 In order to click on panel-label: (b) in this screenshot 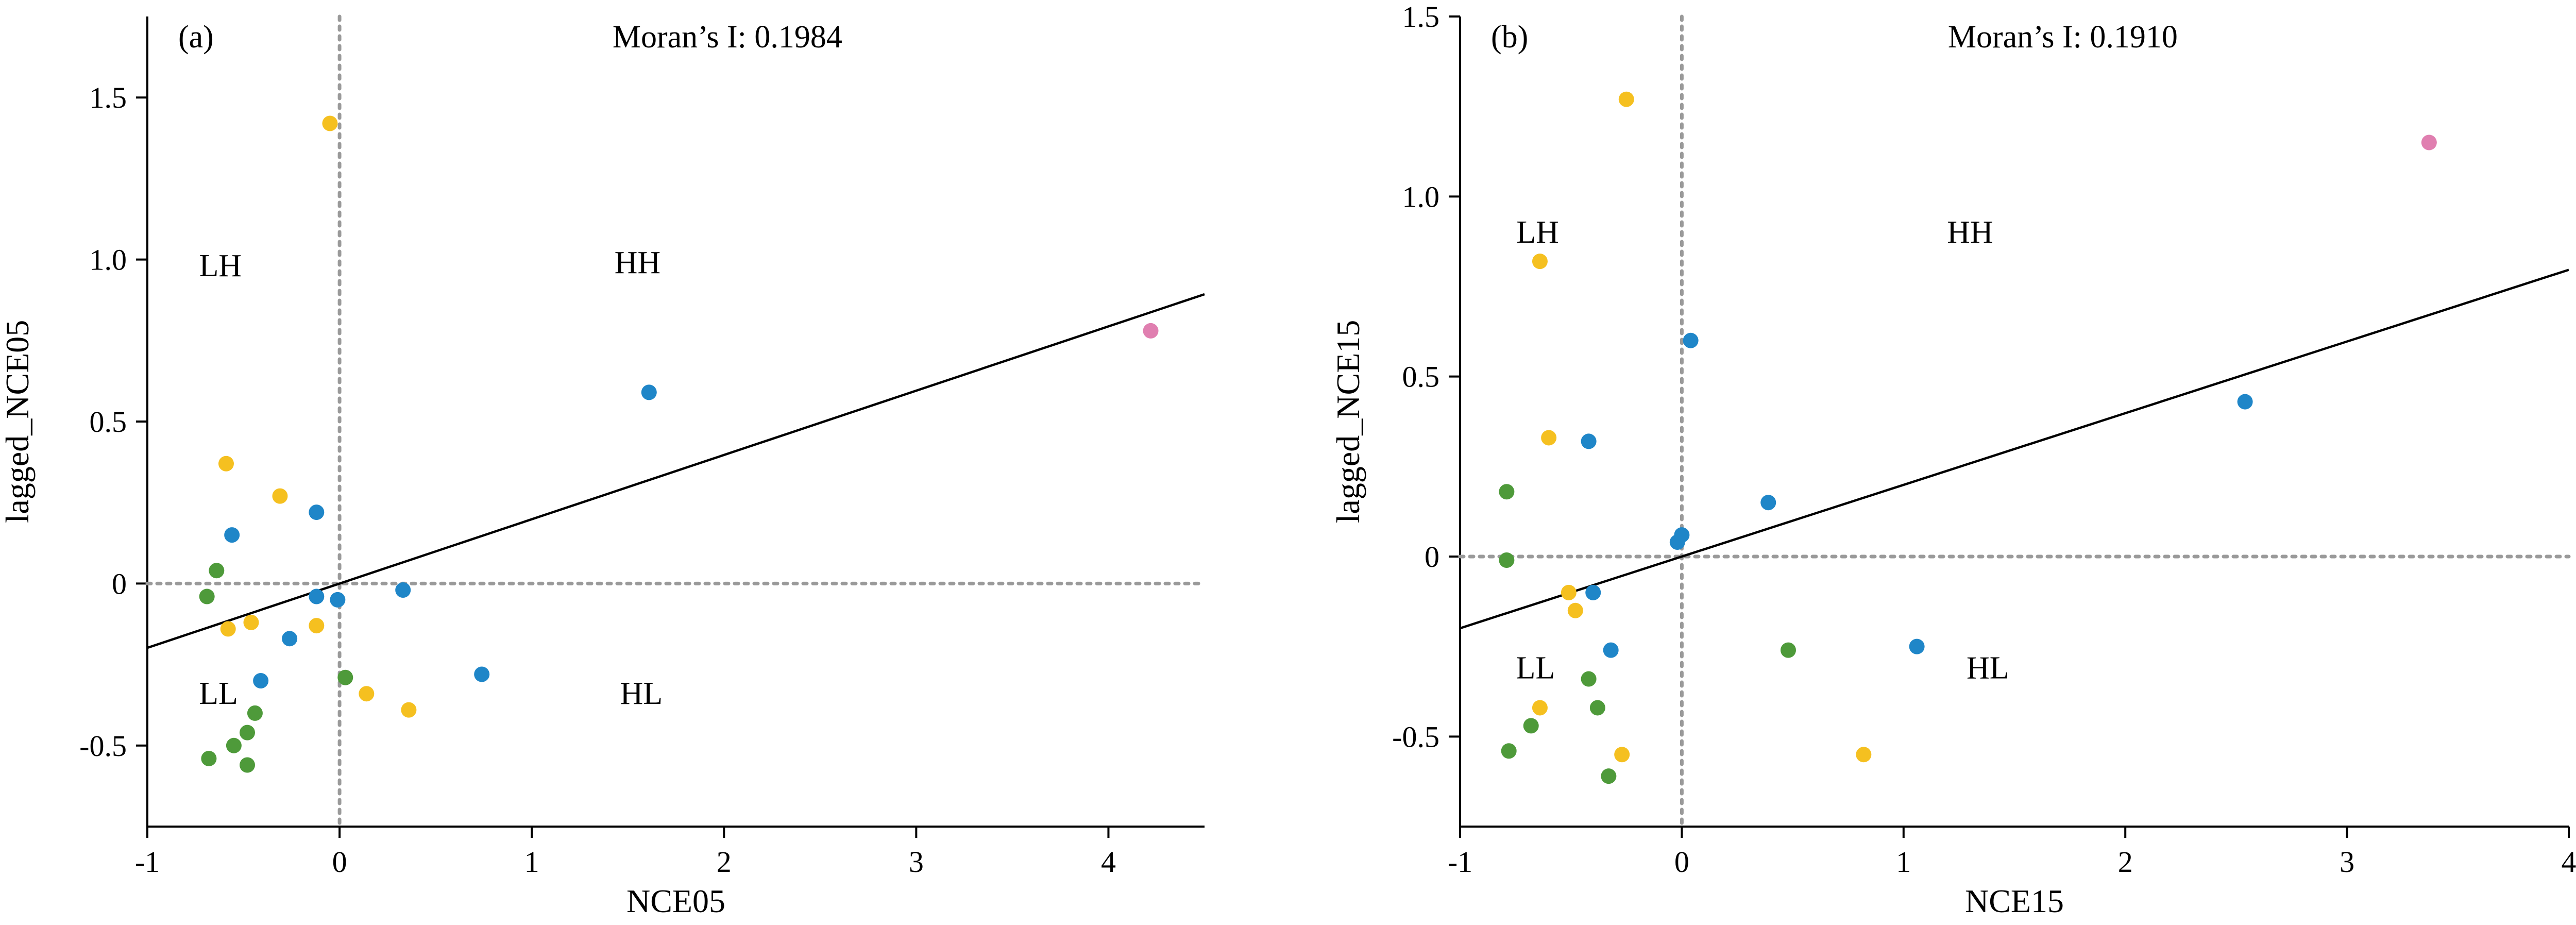, I will do `click(1509, 37)`.